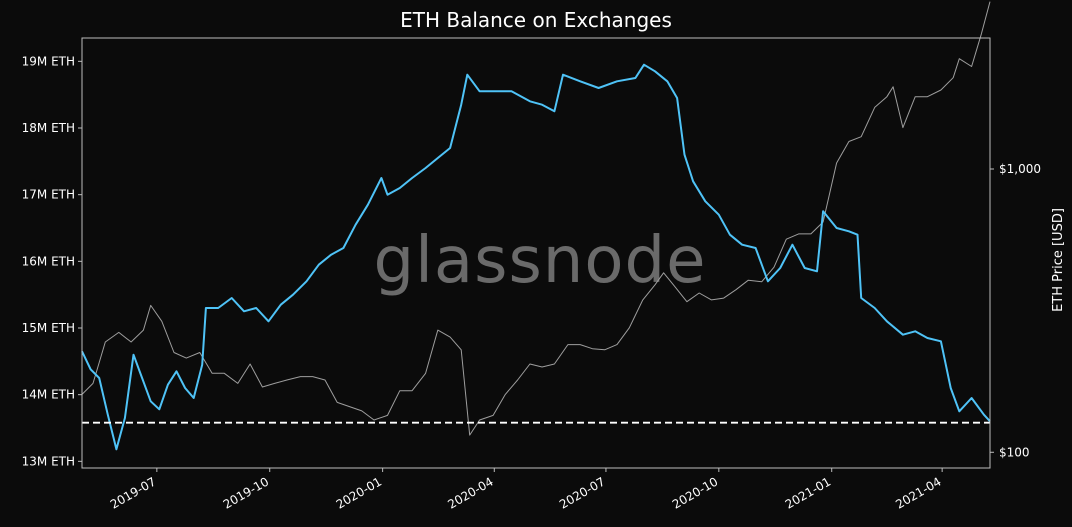  Describe the element at coordinates (48, 395) in the screenshot. I see `y-tick-label: 14M ETH` at that location.